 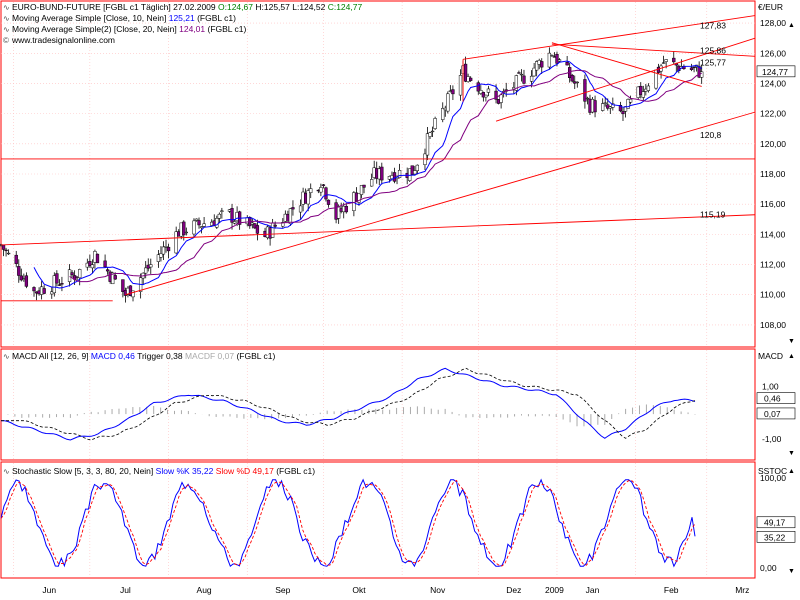 I want to click on price-tick-label: 128,00, so click(x=773, y=23).